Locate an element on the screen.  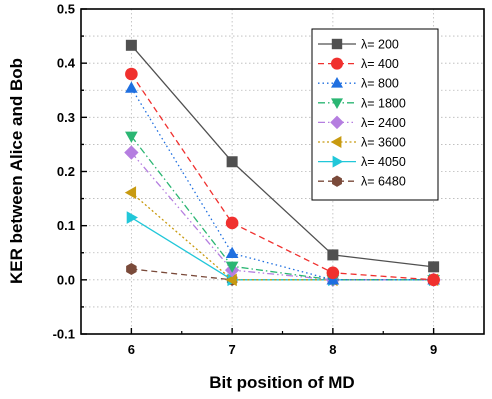
y-tick-label: 0.2 is located at coordinates (66, 171).